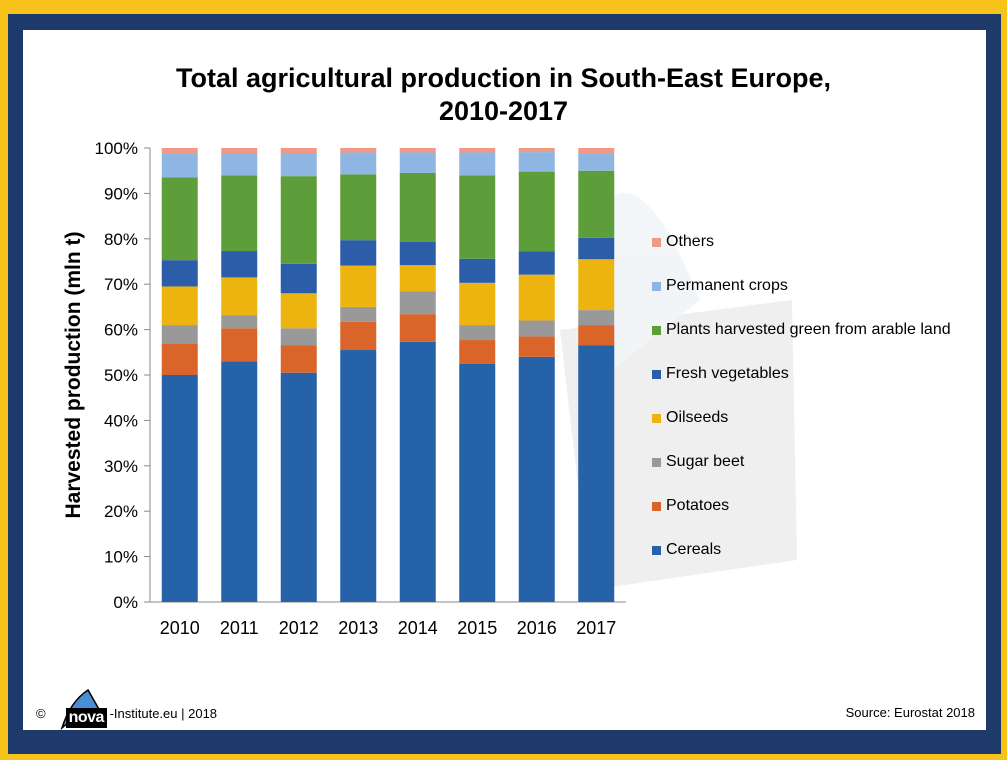  I want to click on x-tick-label: 2011, so click(239, 628).